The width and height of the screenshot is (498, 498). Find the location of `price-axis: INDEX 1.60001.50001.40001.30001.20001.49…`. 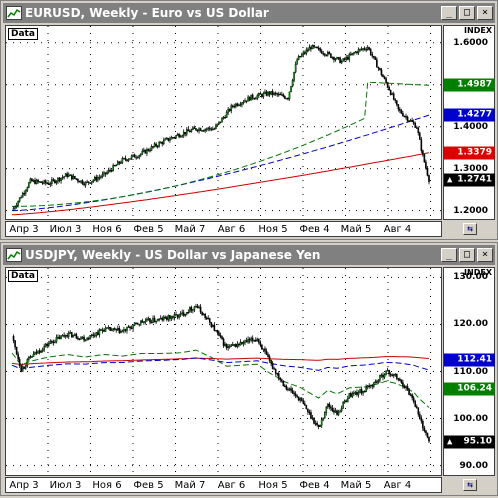

price-axis: INDEX 1.60001.50001.40001.30001.20001.49… is located at coordinates (469, 122).